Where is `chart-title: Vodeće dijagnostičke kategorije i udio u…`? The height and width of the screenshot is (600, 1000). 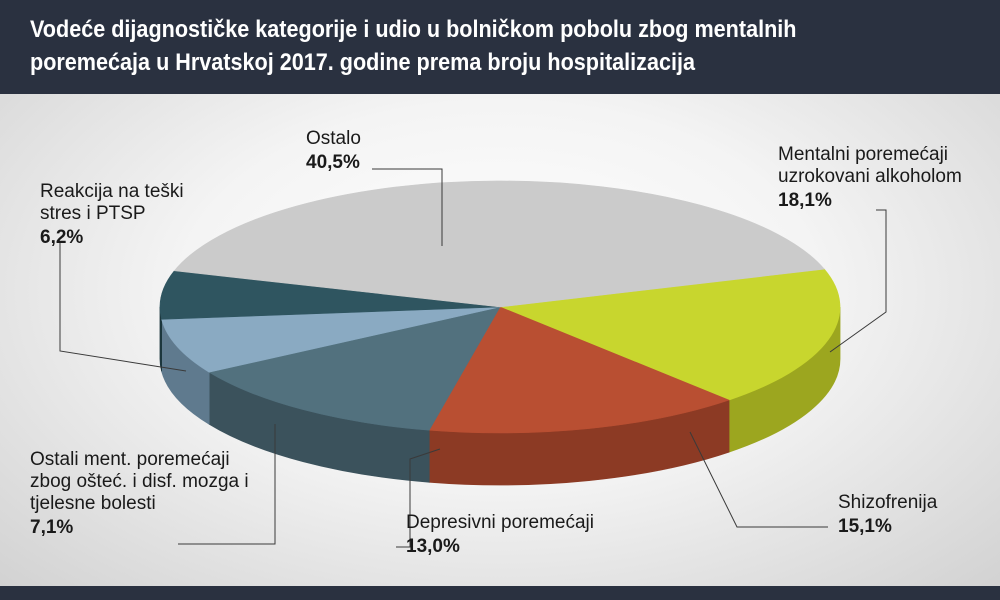
chart-title: Vodeće dijagnostičke kategorije i udio u… is located at coordinates (413, 46).